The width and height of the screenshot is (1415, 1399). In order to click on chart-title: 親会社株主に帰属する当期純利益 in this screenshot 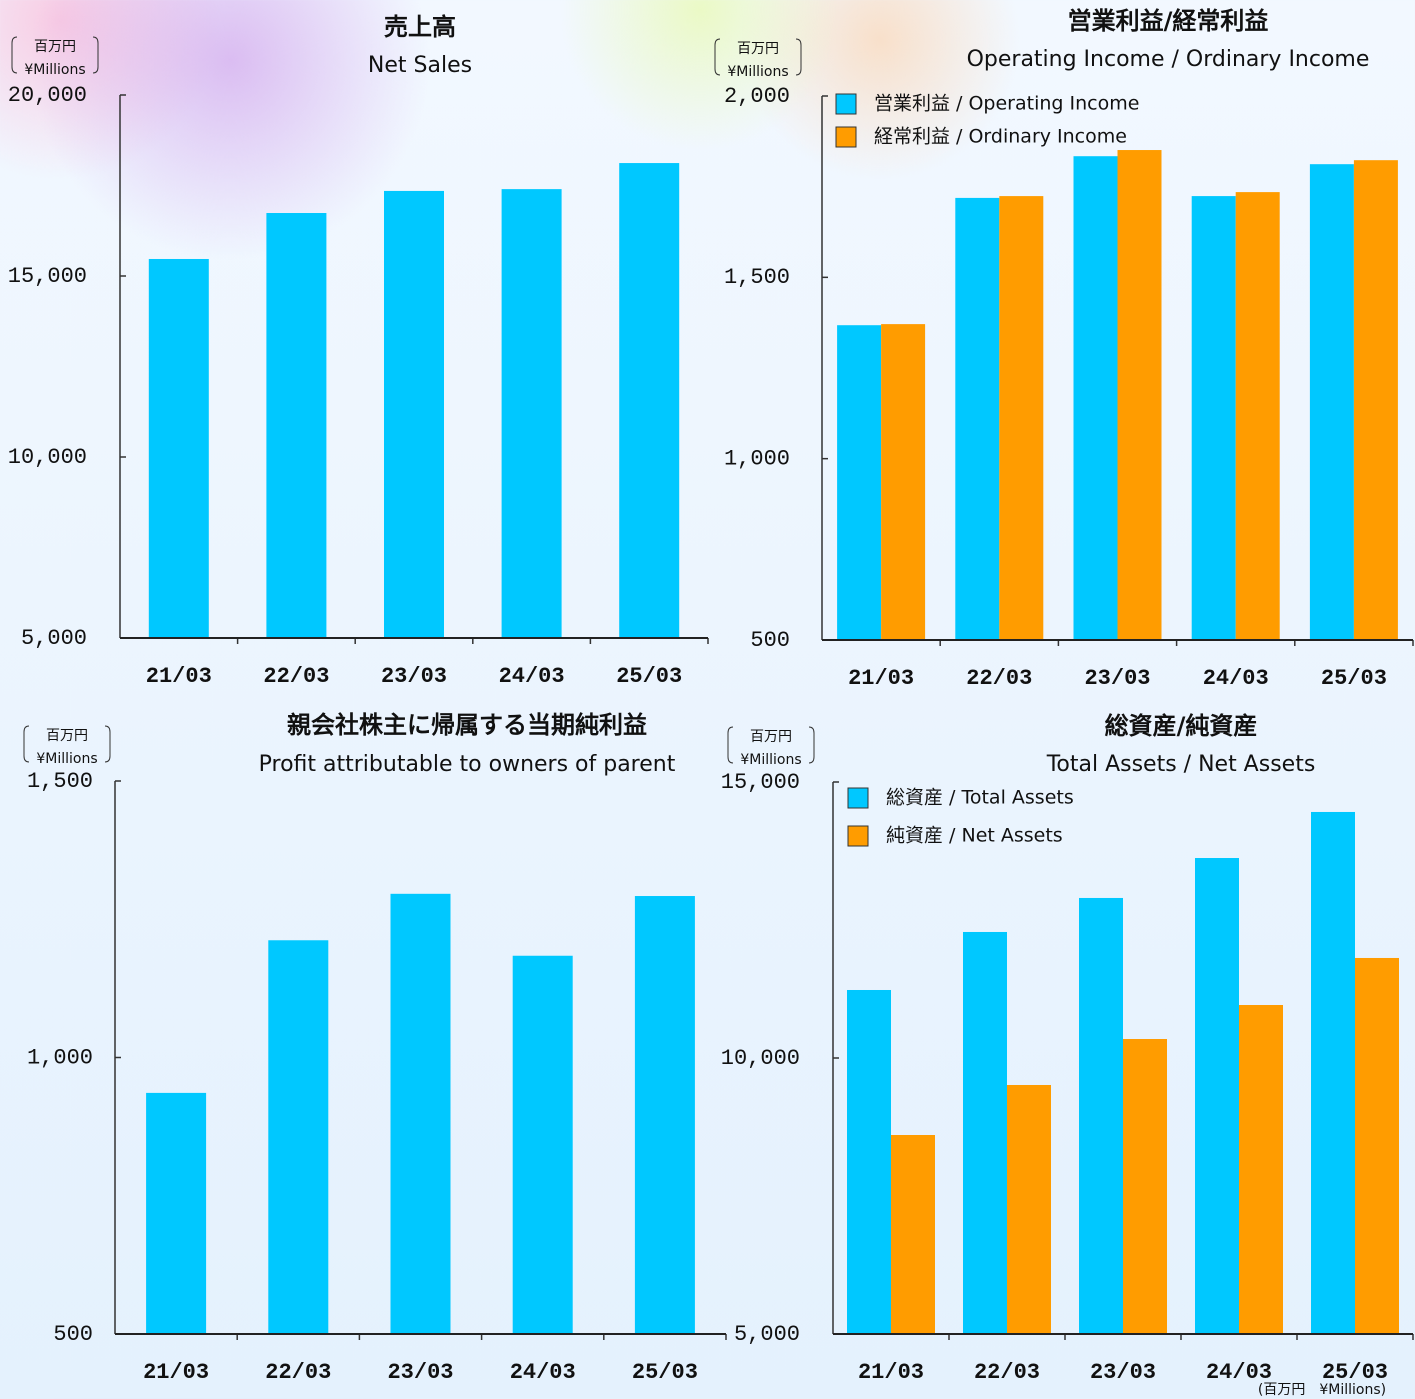, I will do `click(467, 725)`.